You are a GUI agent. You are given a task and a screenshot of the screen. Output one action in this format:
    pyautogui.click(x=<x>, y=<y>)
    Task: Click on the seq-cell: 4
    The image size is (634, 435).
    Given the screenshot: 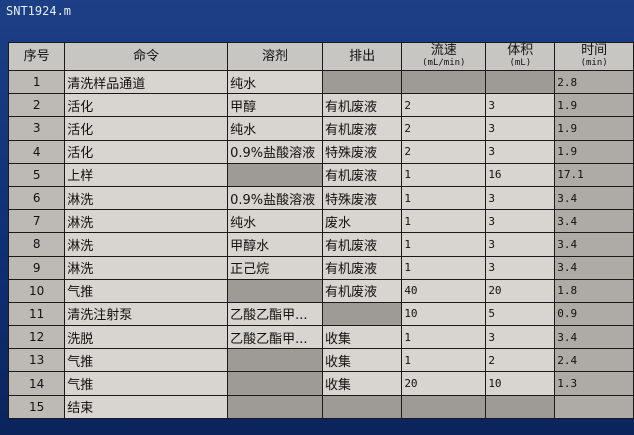 What is the action you would take?
    pyautogui.click(x=36, y=151)
    